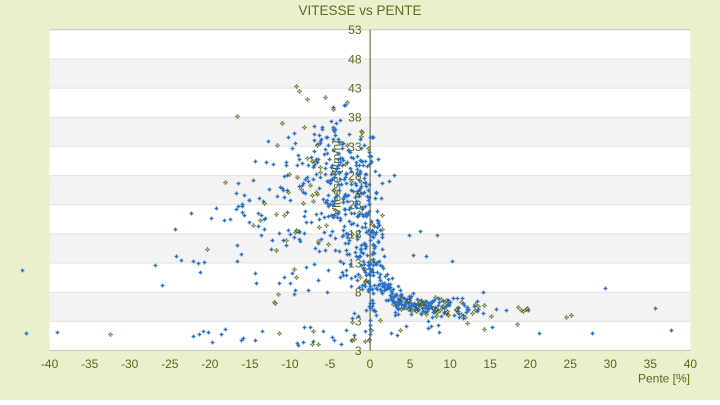 This screenshot has height=405, width=720. What do you see at coordinates (90, 364) in the screenshot?
I see `svg-text: -35` at bounding box center [90, 364].